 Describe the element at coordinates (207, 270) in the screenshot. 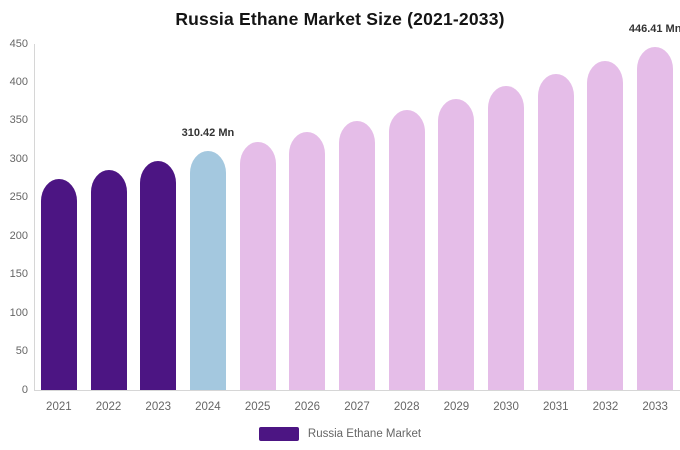

I see `bar-2024` at that location.